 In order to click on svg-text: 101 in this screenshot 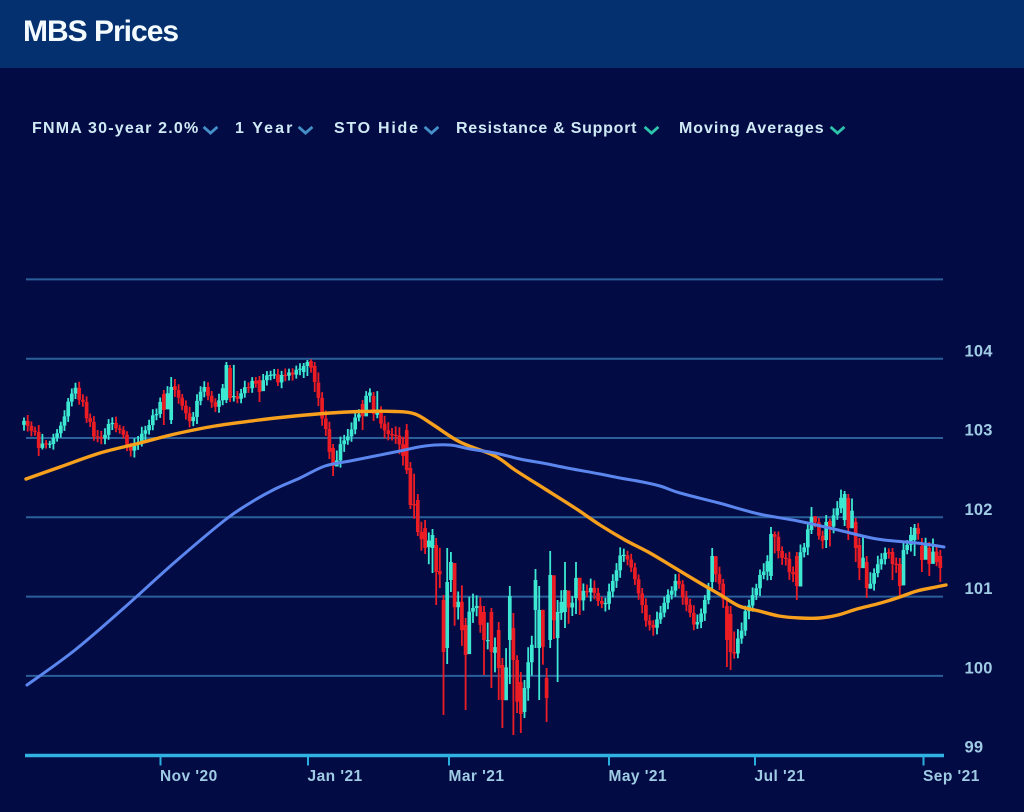, I will do `click(979, 589)`.